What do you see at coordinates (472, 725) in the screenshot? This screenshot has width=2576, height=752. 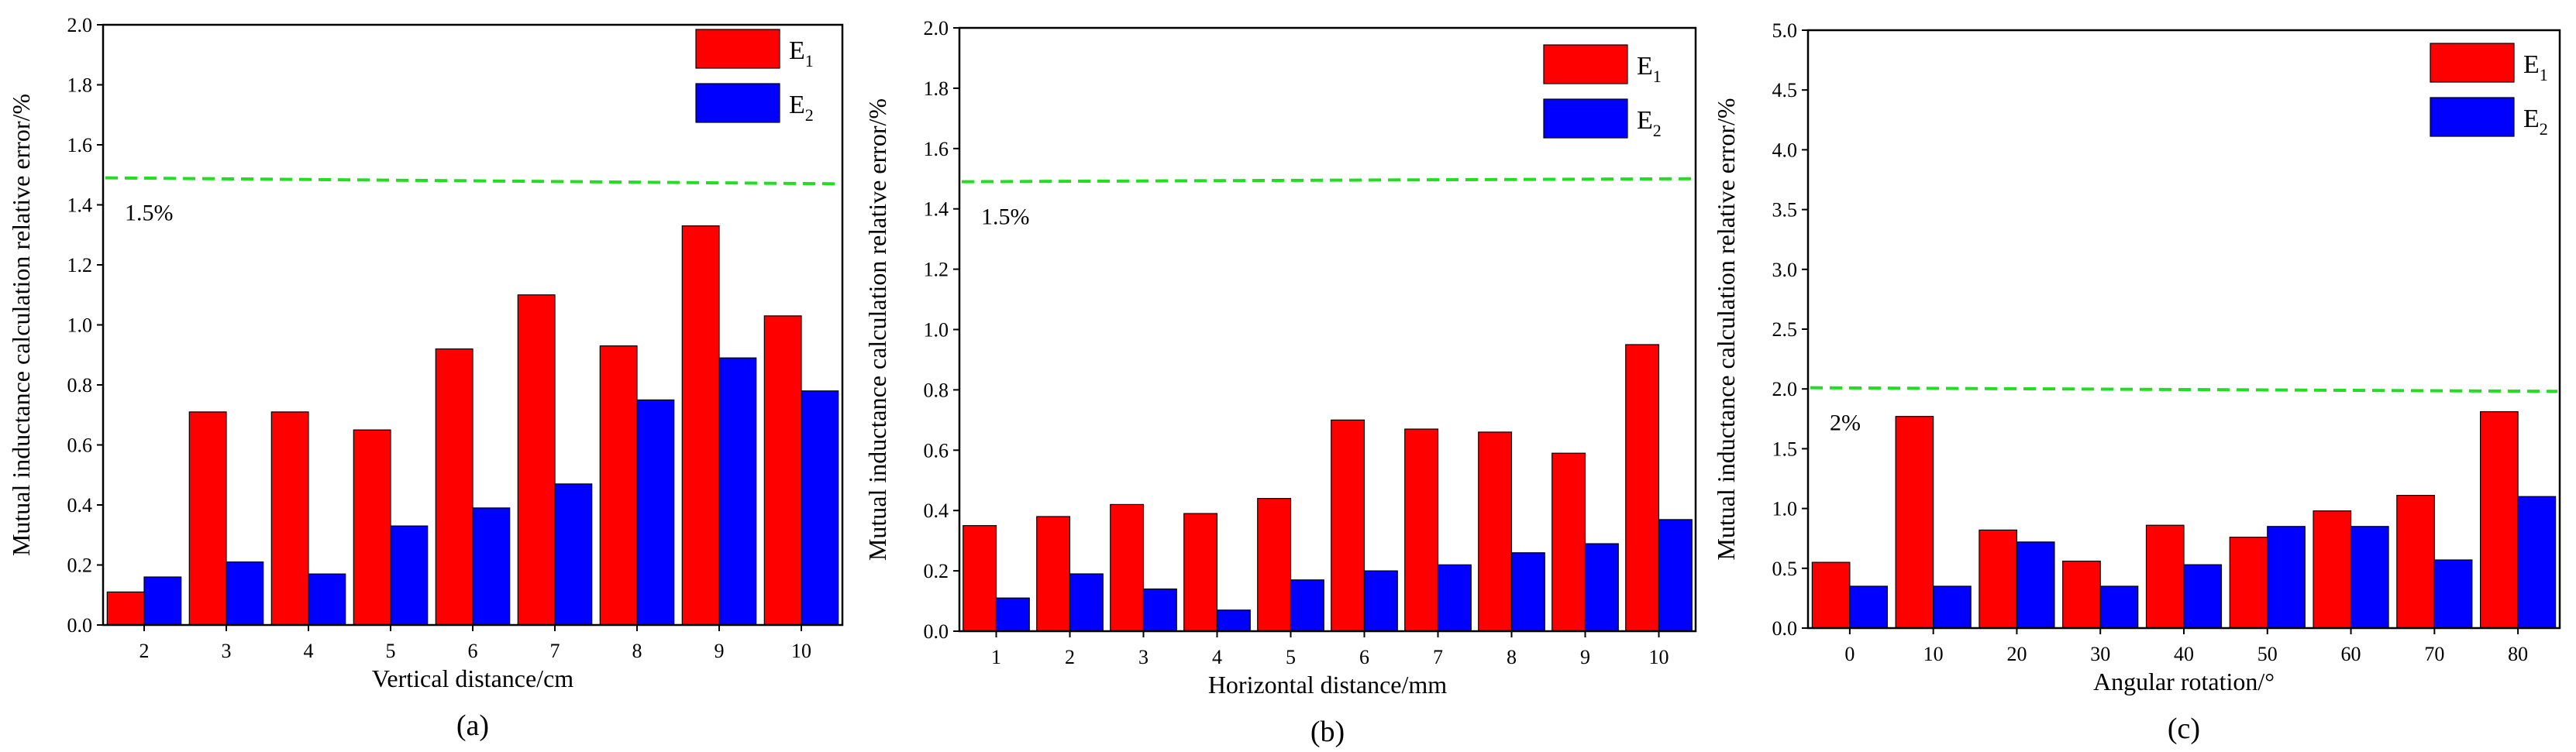 I see `panel-label: (a)` at bounding box center [472, 725].